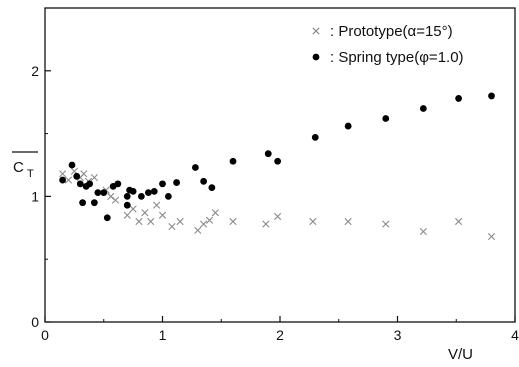  Describe the element at coordinates (388, 44) in the screenshot. I see `legend: : Prototype(α=15°) : Spring type(φ=1.0)` at that location.